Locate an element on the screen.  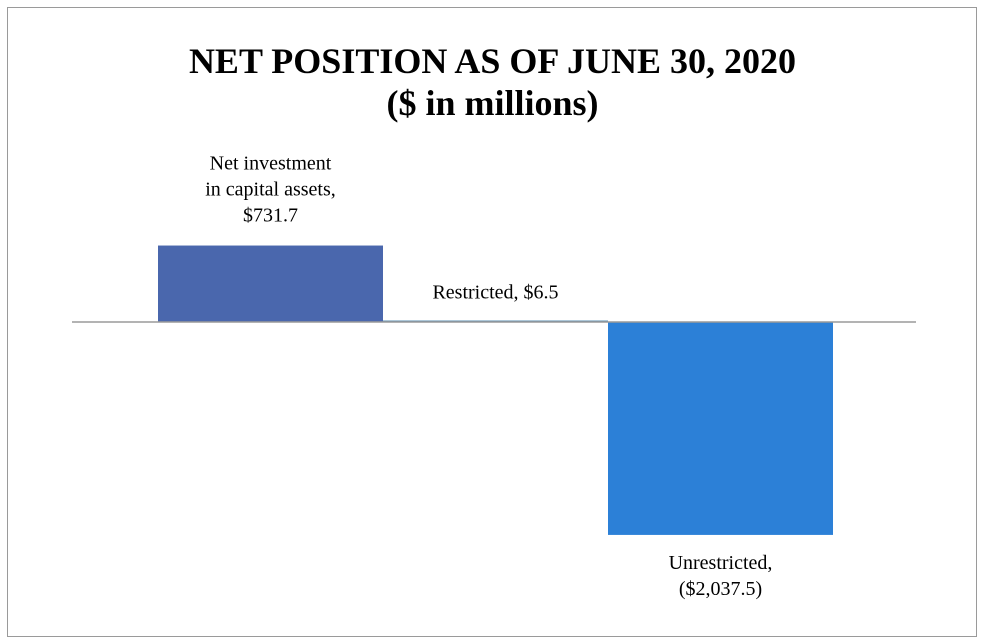
data-label-line: $731.7 is located at coordinates (270, 216).